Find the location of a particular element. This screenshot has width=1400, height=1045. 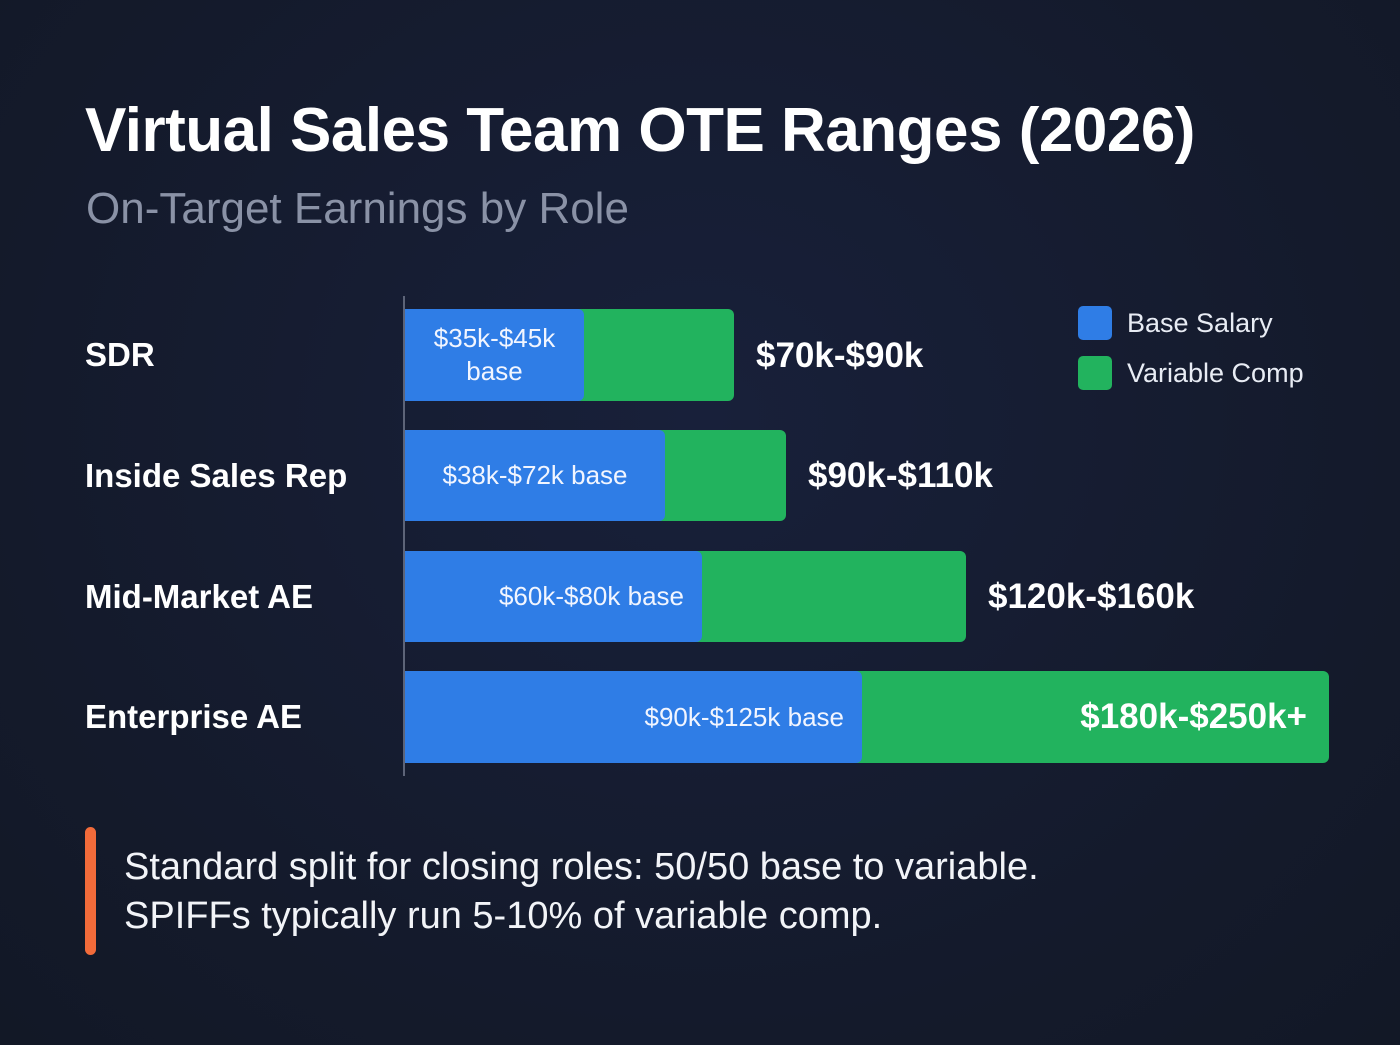

ote-label-sdr: $70k-$90k is located at coordinates (840, 355).